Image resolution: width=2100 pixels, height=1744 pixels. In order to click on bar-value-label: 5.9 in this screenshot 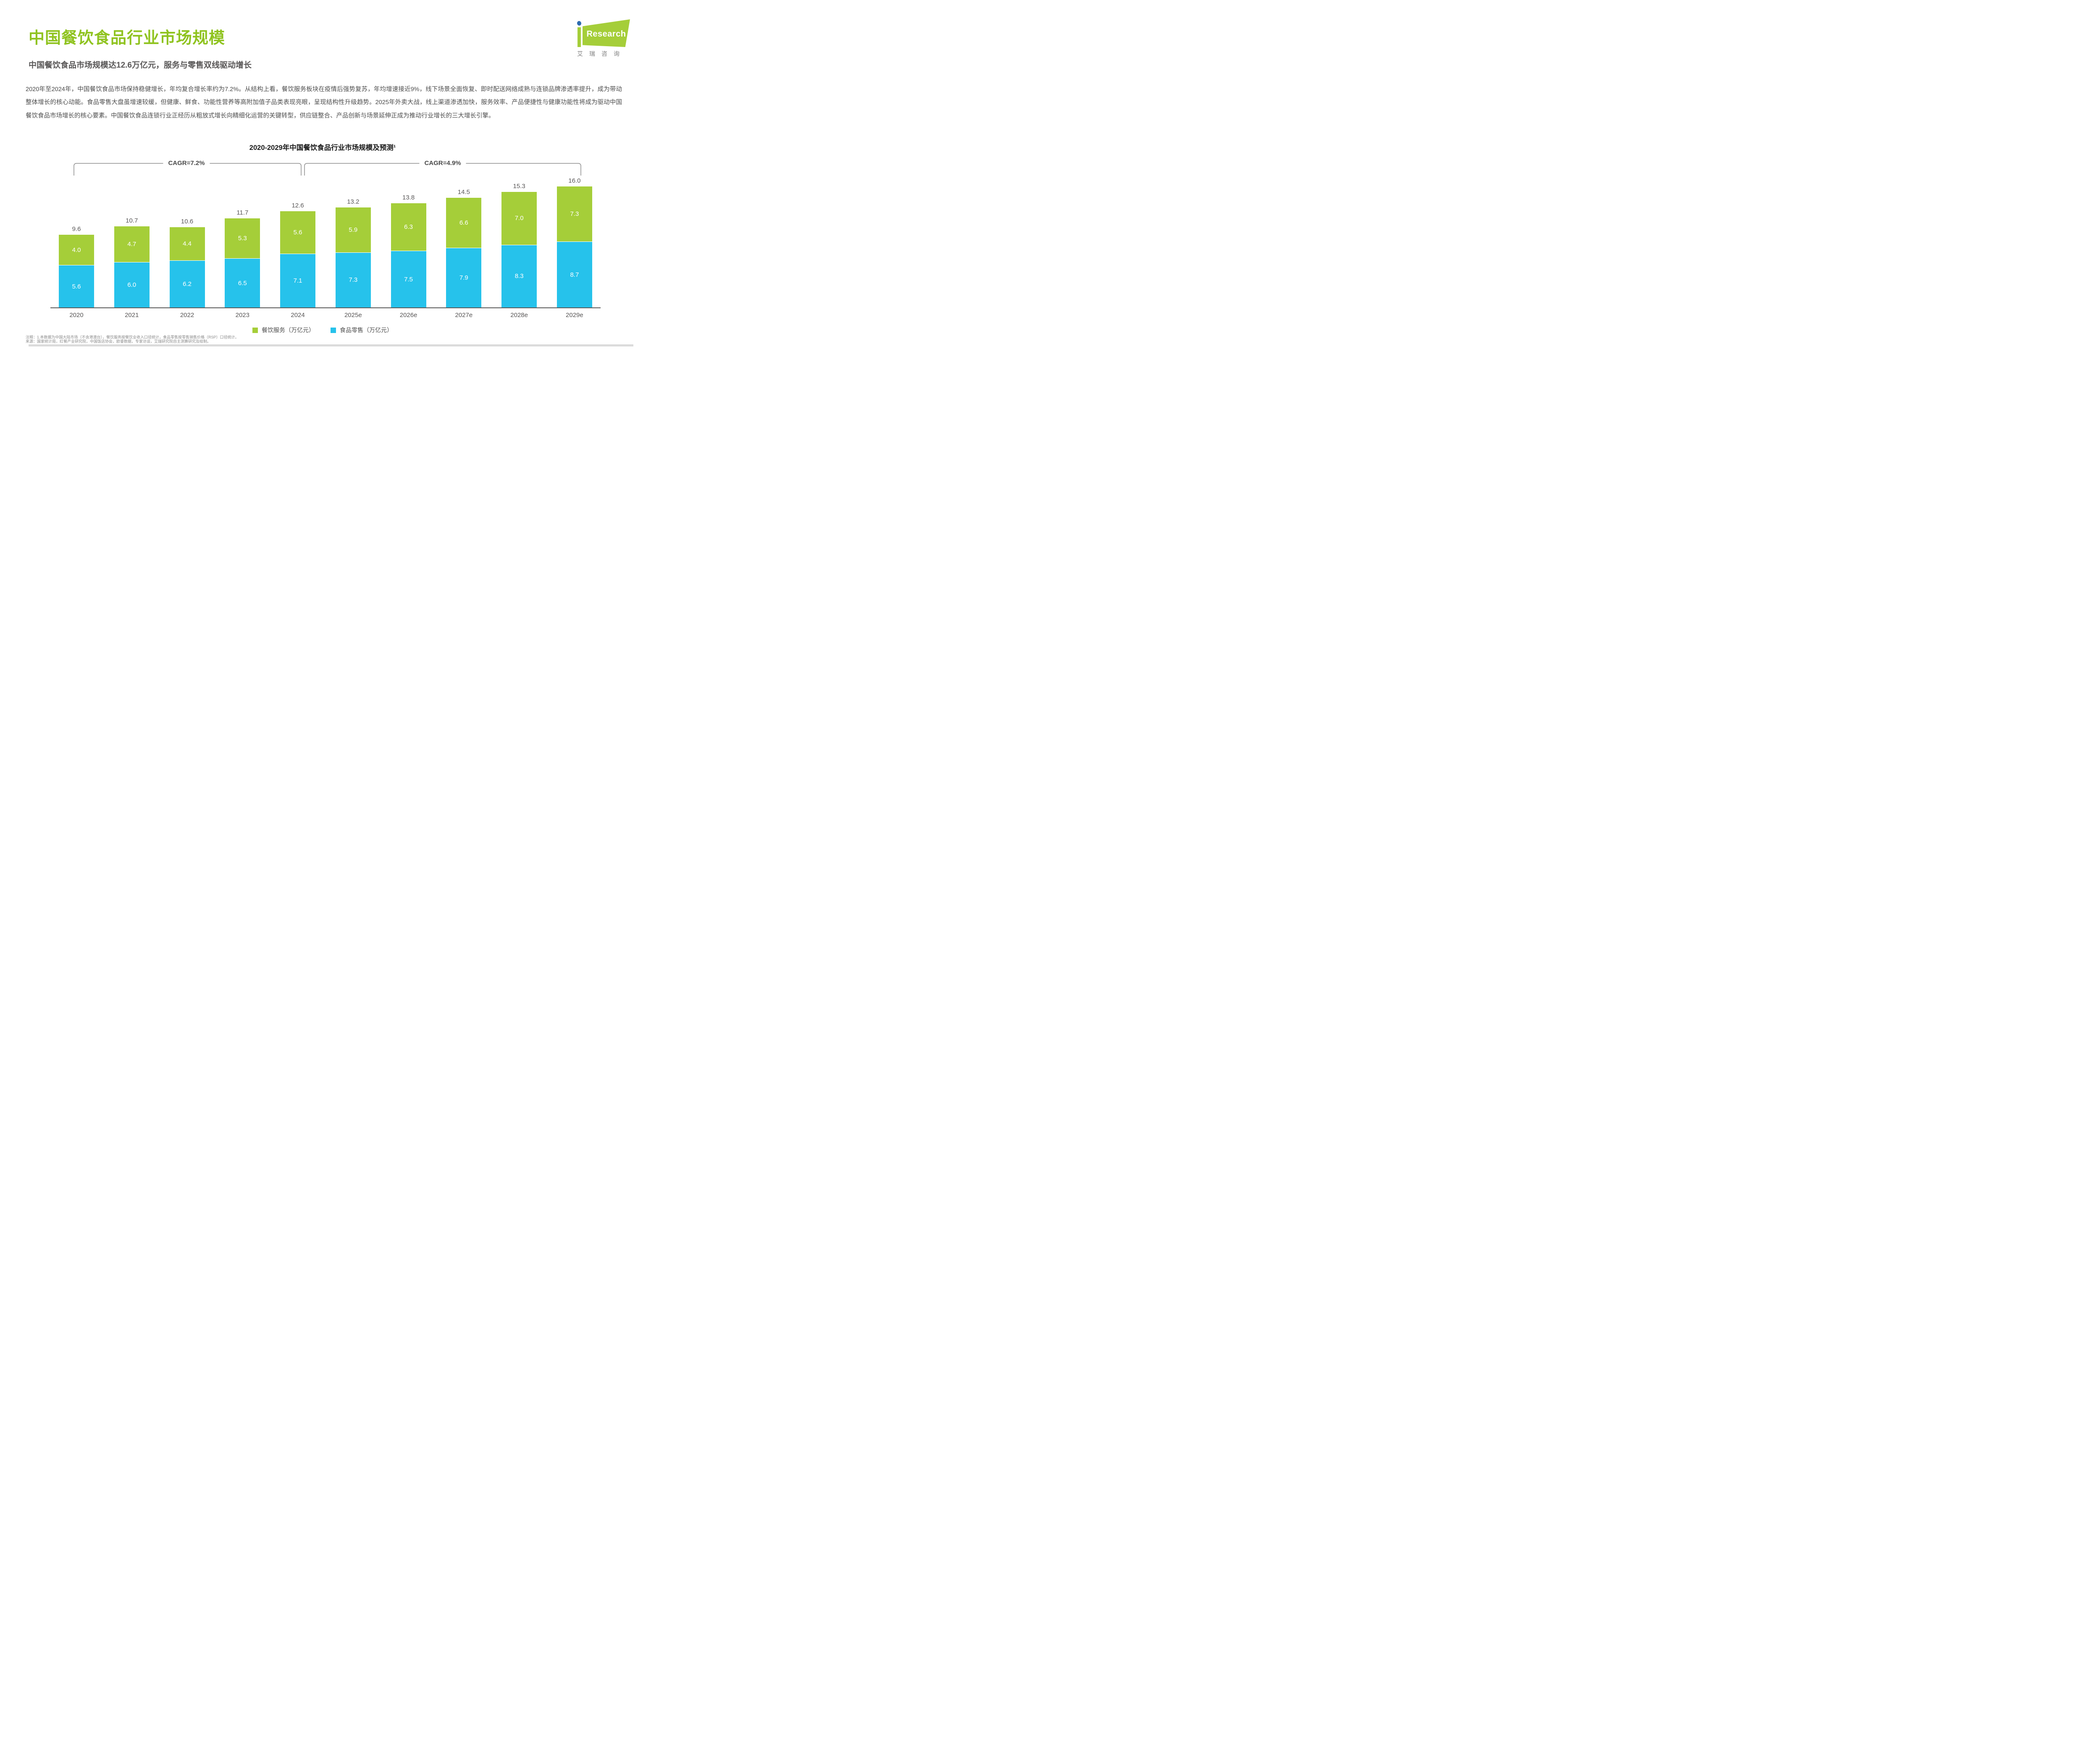, I will do `click(353, 230)`.